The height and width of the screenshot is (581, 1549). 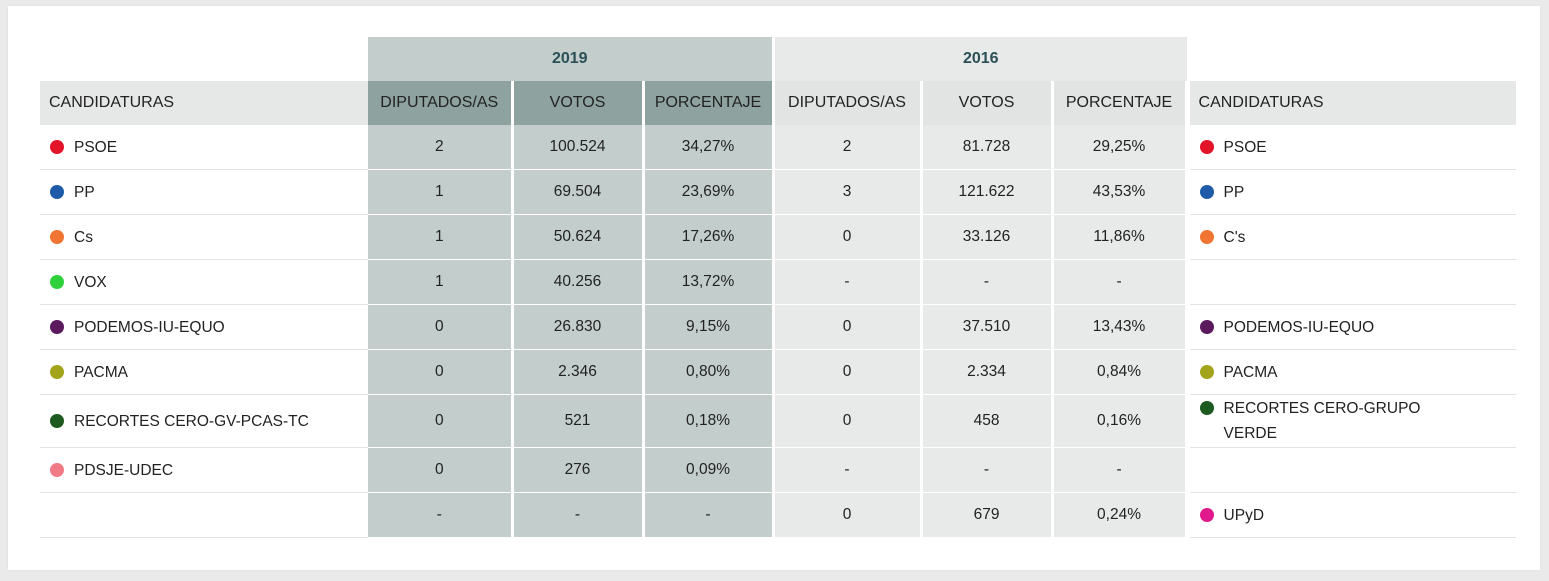 I want to click on party-name: RECORTES CERO-GV-PCAS-TC, so click(x=191, y=421).